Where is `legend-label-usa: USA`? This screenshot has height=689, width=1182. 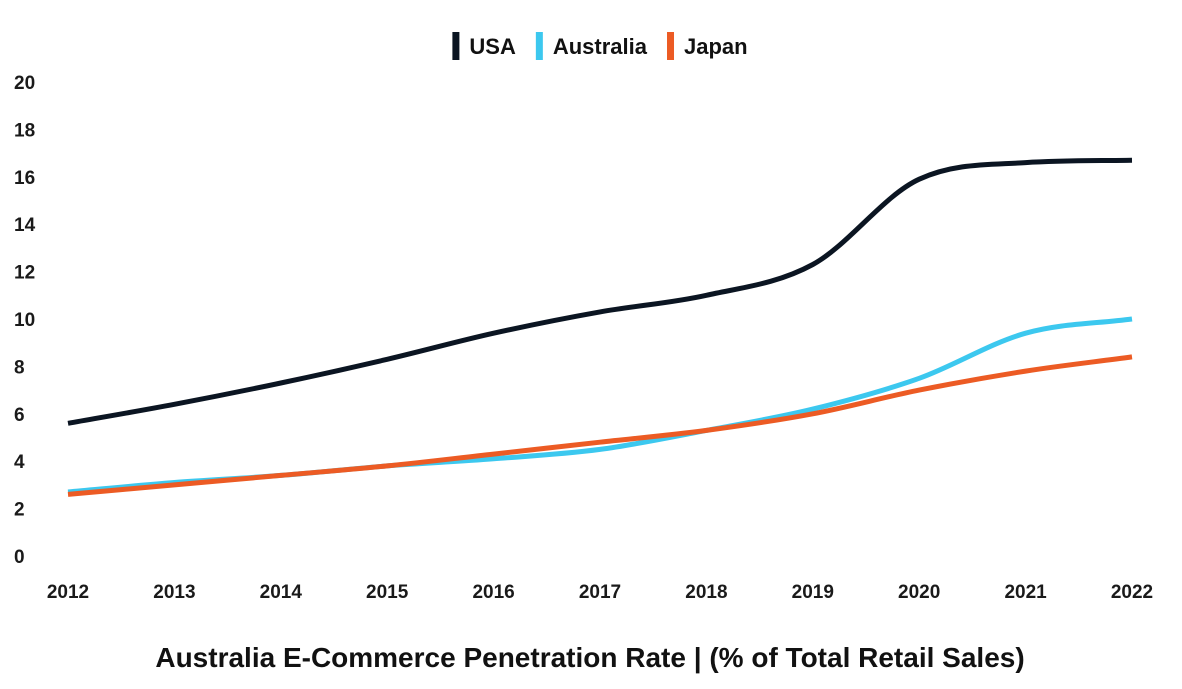
legend-label-usa: USA is located at coordinates (492, 46).